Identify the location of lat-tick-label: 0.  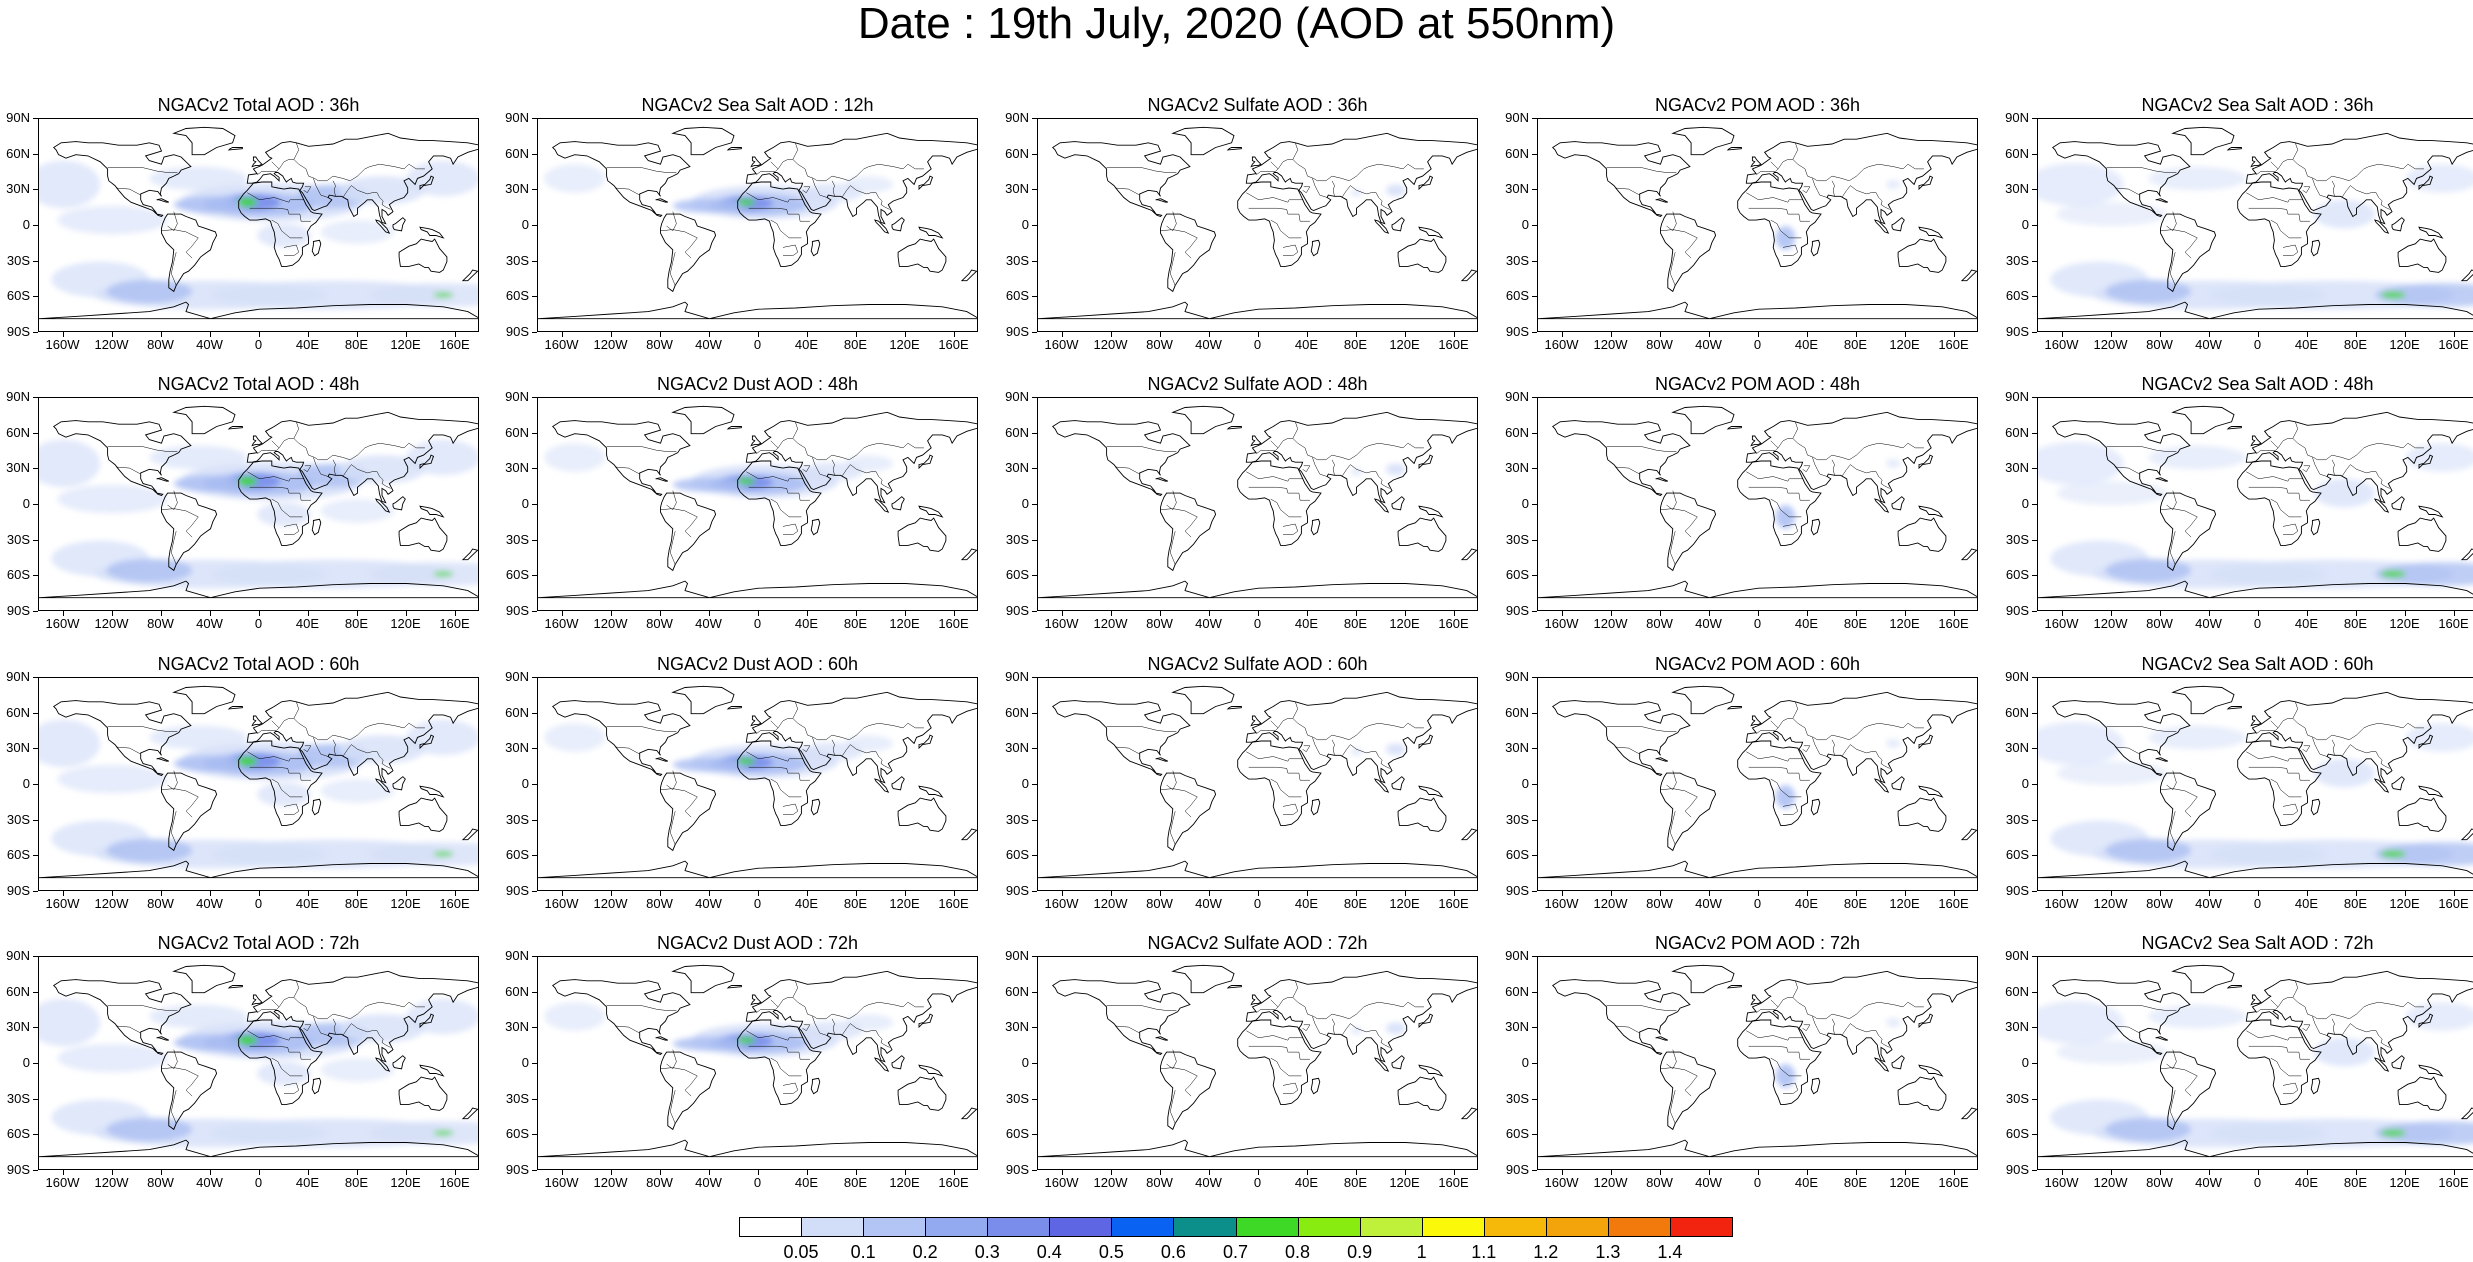
(2013, 225).